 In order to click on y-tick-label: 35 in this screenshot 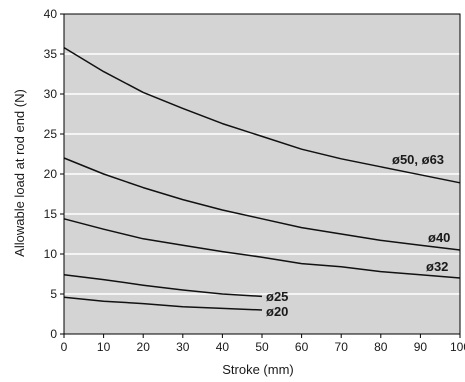, I will do `click(51, 54)`.